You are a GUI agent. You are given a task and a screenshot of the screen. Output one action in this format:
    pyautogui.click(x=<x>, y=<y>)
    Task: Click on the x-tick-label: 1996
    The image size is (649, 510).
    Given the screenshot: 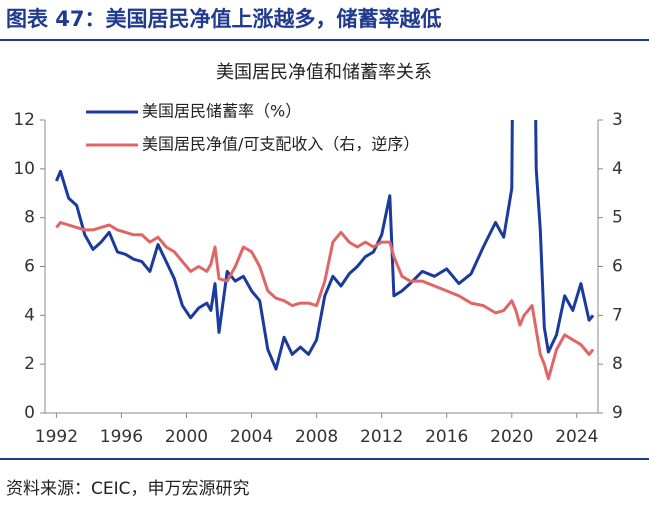 What is the action you would take?
    pyautogui.click(x=121, y=437)
    